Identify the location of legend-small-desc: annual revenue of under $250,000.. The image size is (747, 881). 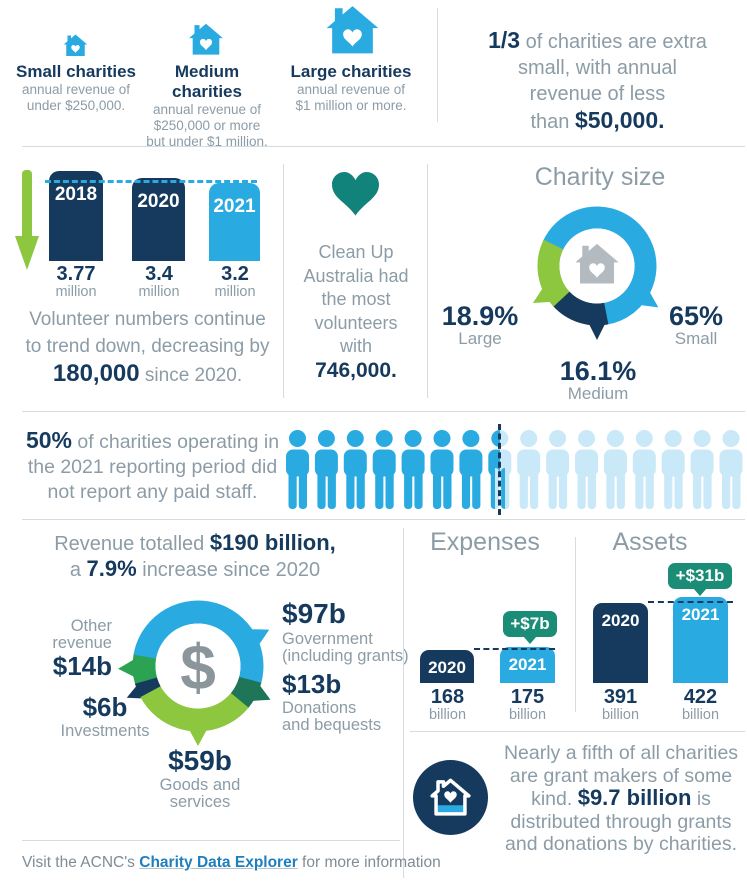
(76, 97).